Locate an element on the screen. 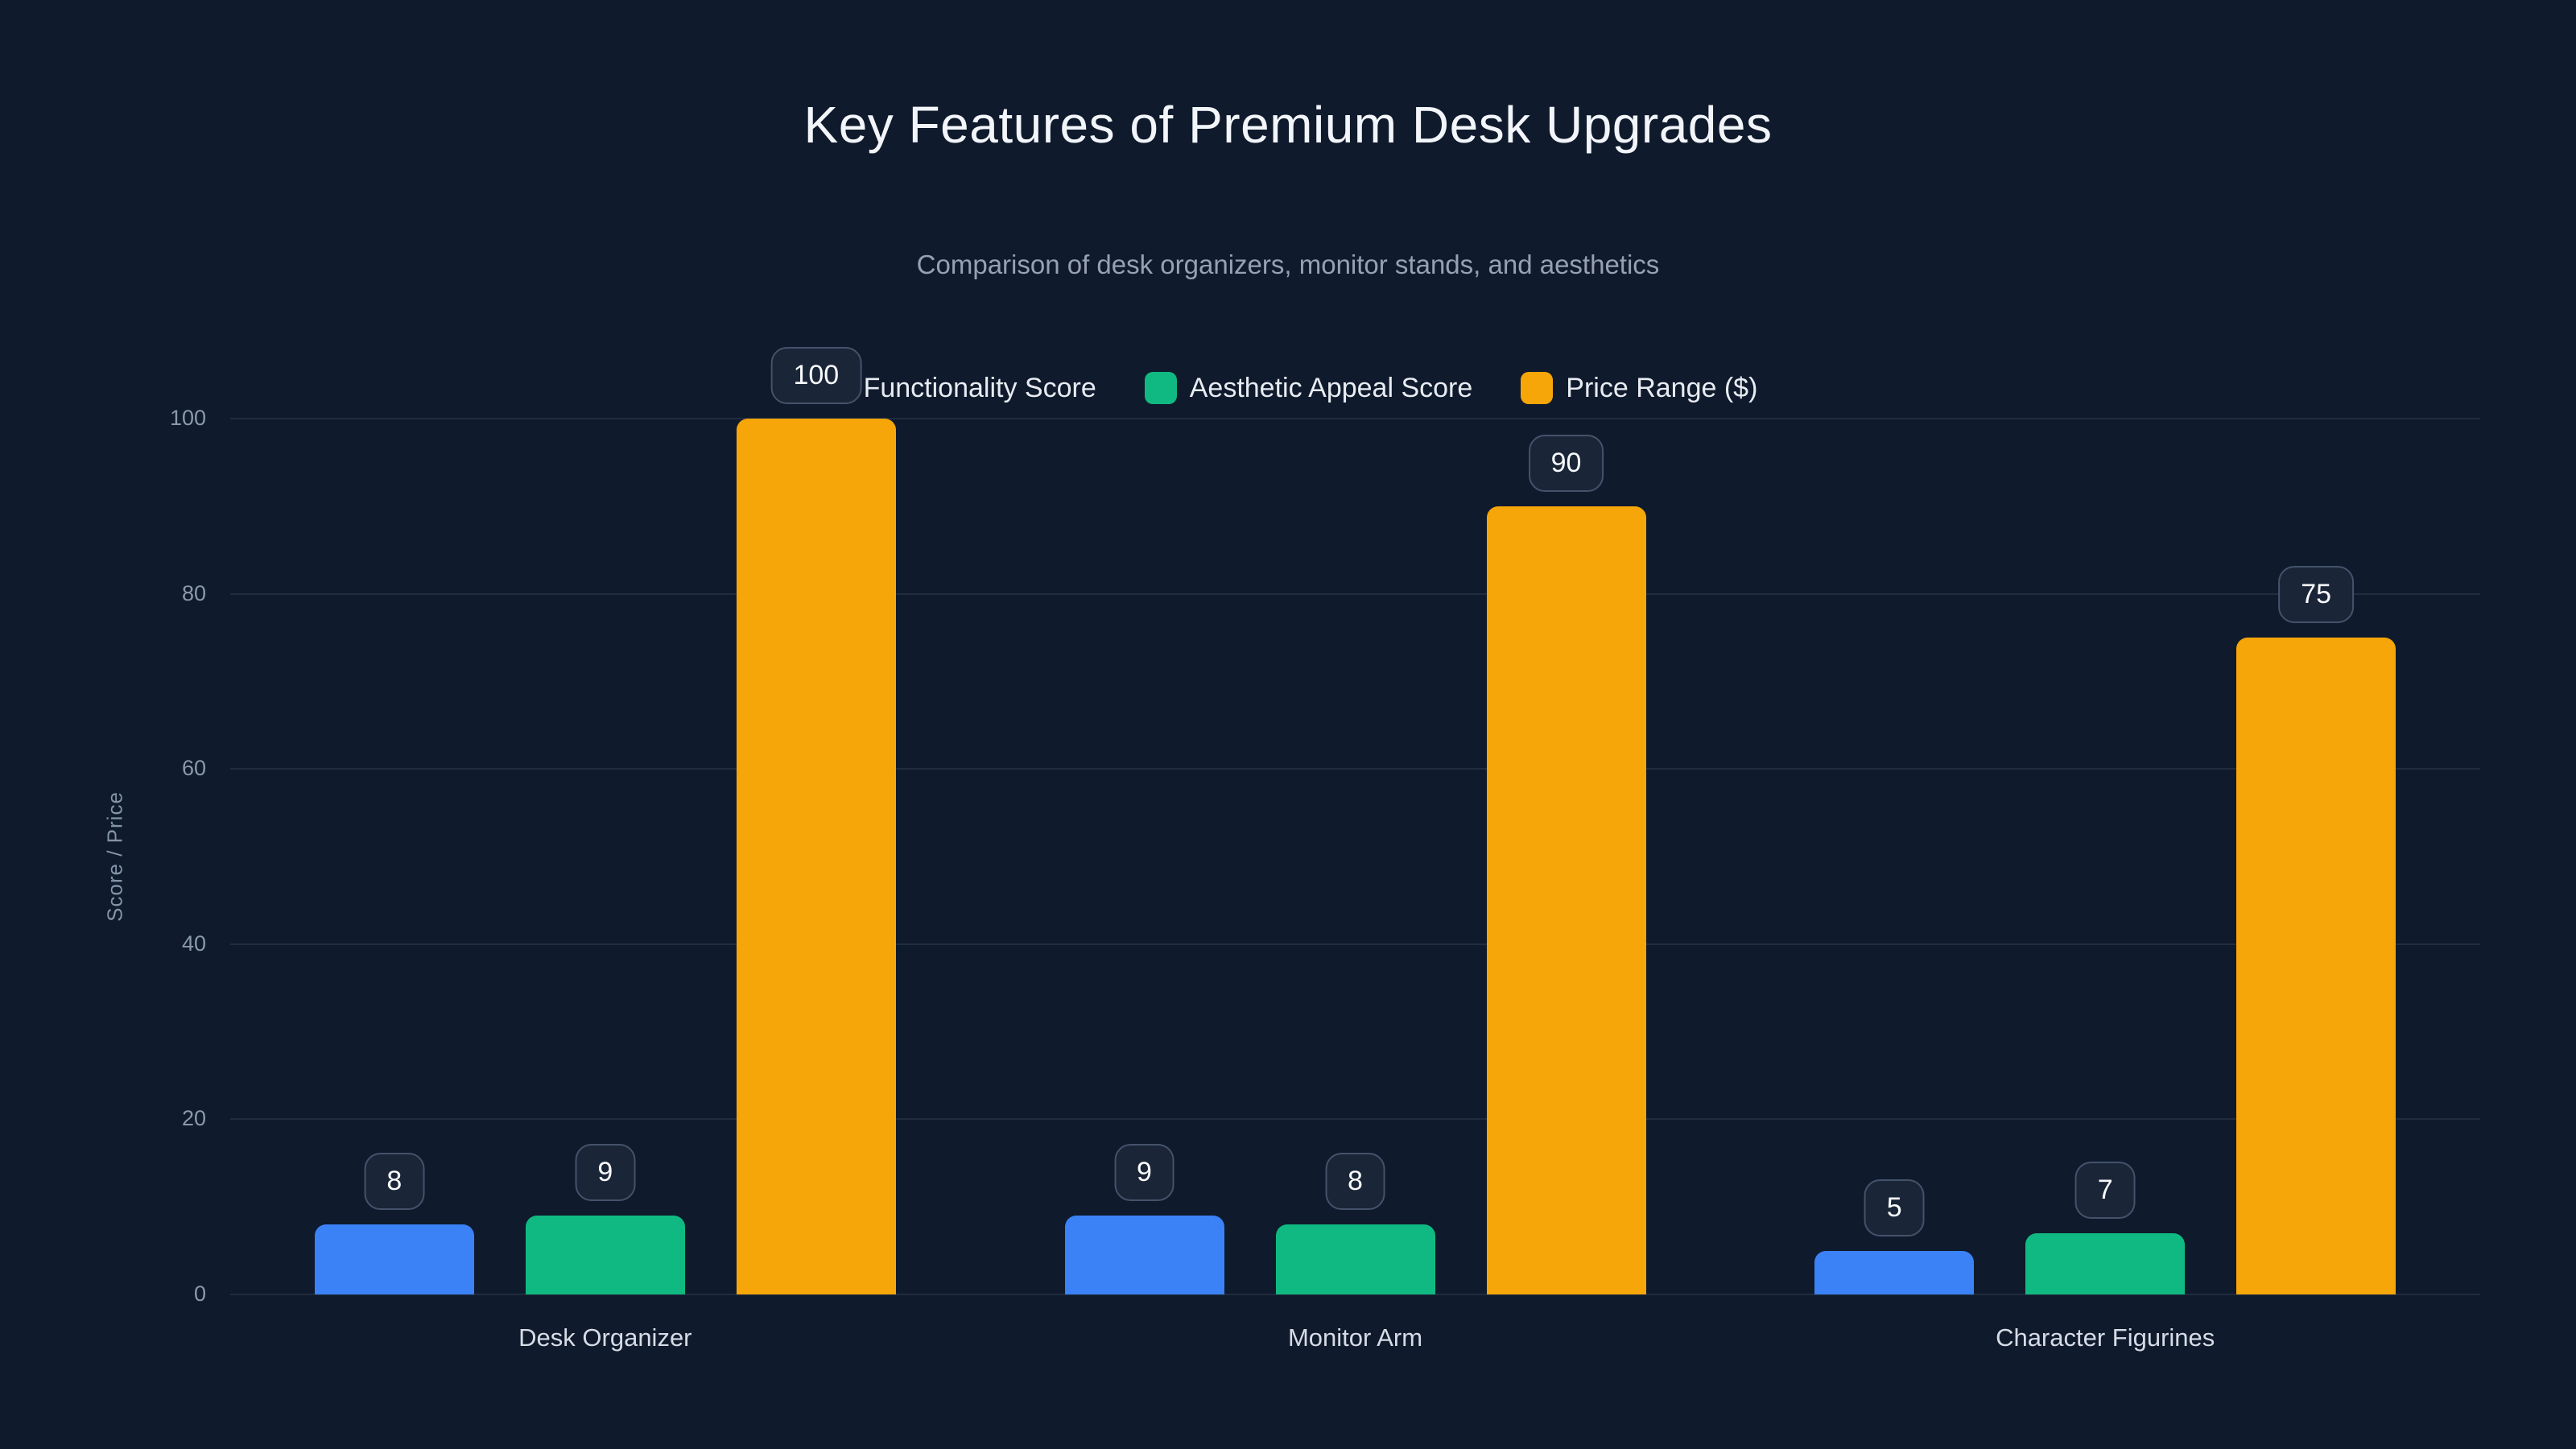  x-axis-label-monitor-arm: Monitor Arm is located at coordinates (1355, 1337).